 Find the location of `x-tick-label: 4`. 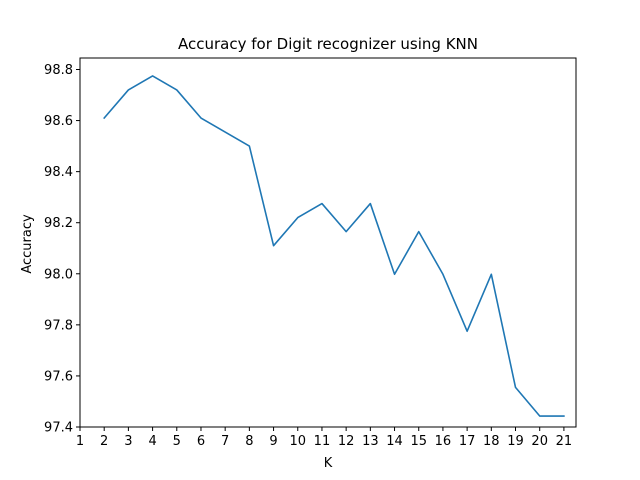

x-tick-label: 4 is located at coordinates (152, 441).